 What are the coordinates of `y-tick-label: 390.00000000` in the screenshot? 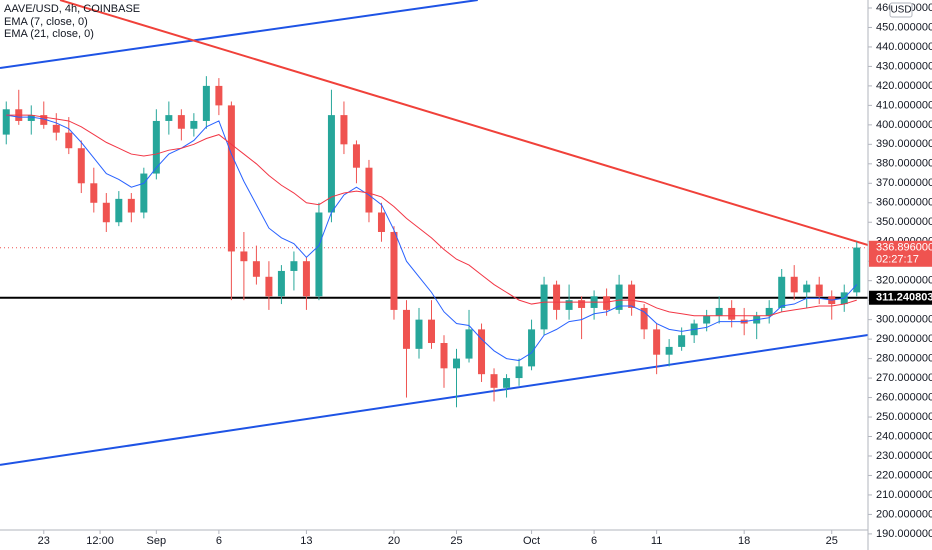 It's located at (904, 144).